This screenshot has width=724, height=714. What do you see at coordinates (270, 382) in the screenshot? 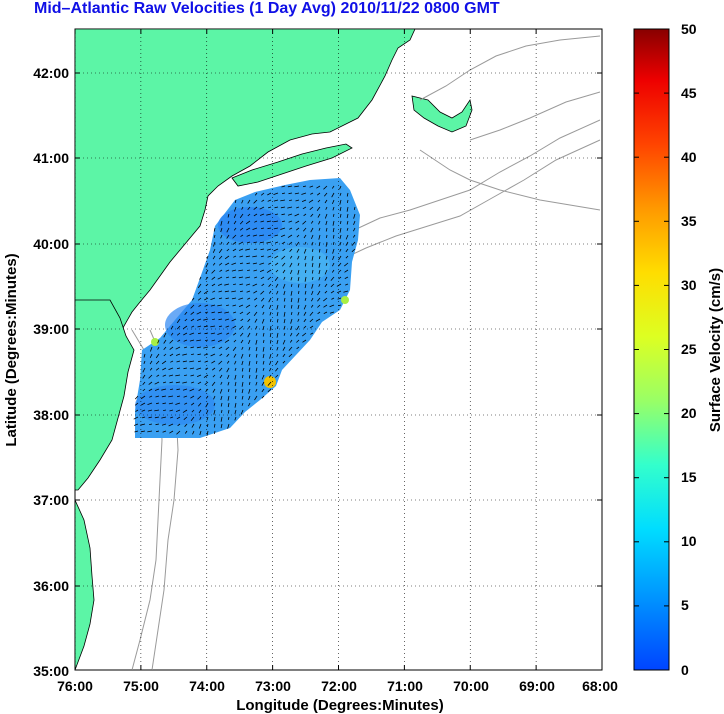
I see `high-velocity-spot` at bounding box center [270, 382].